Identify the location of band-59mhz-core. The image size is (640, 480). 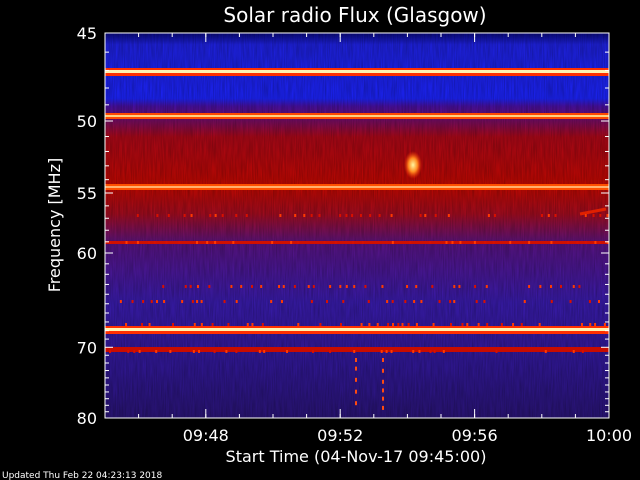
(357, 187).